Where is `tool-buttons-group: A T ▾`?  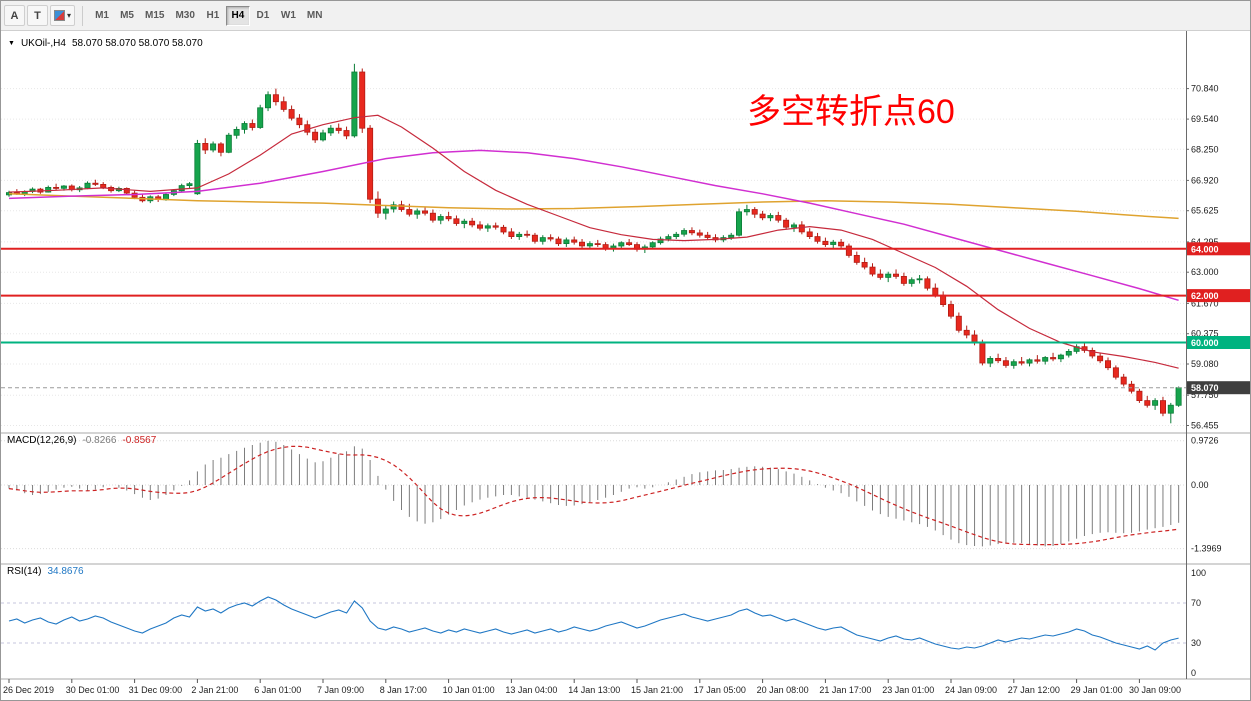
tool-buttons-group: A T ▾ is located at coordinates (40, 15).